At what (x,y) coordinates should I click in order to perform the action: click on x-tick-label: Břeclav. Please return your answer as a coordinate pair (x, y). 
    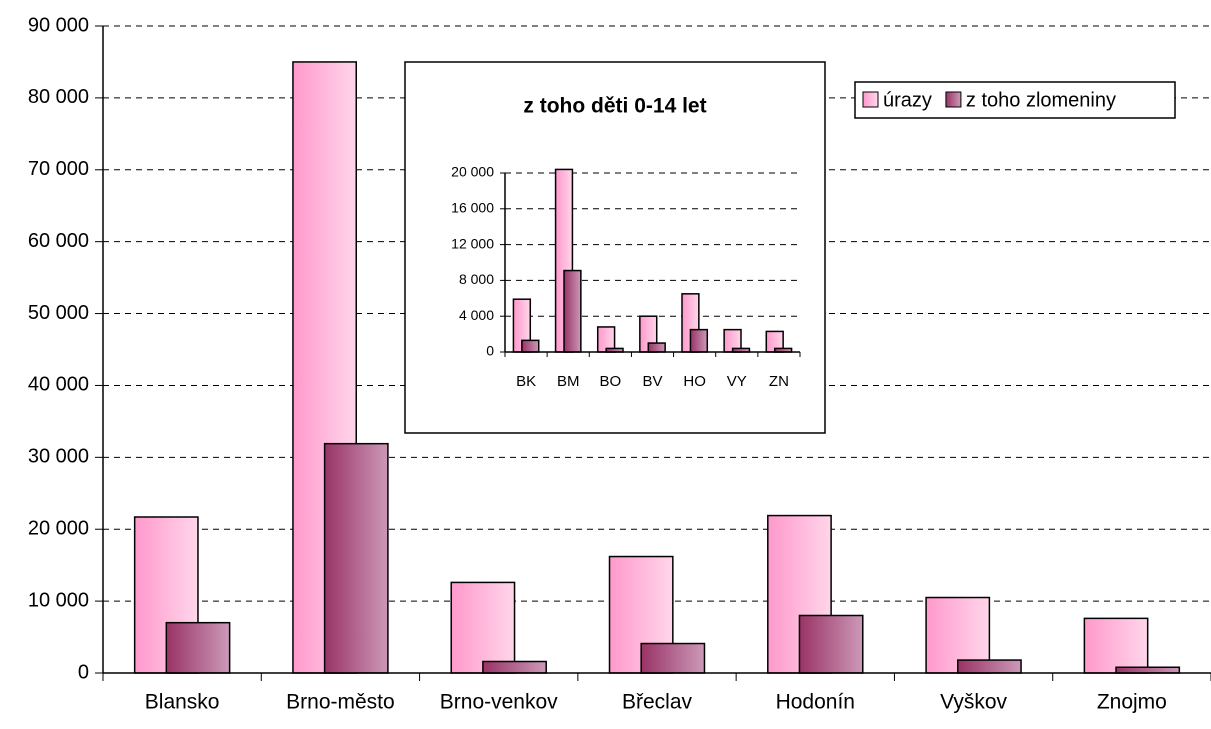
    Looking at the image, I should click on (657, 702).